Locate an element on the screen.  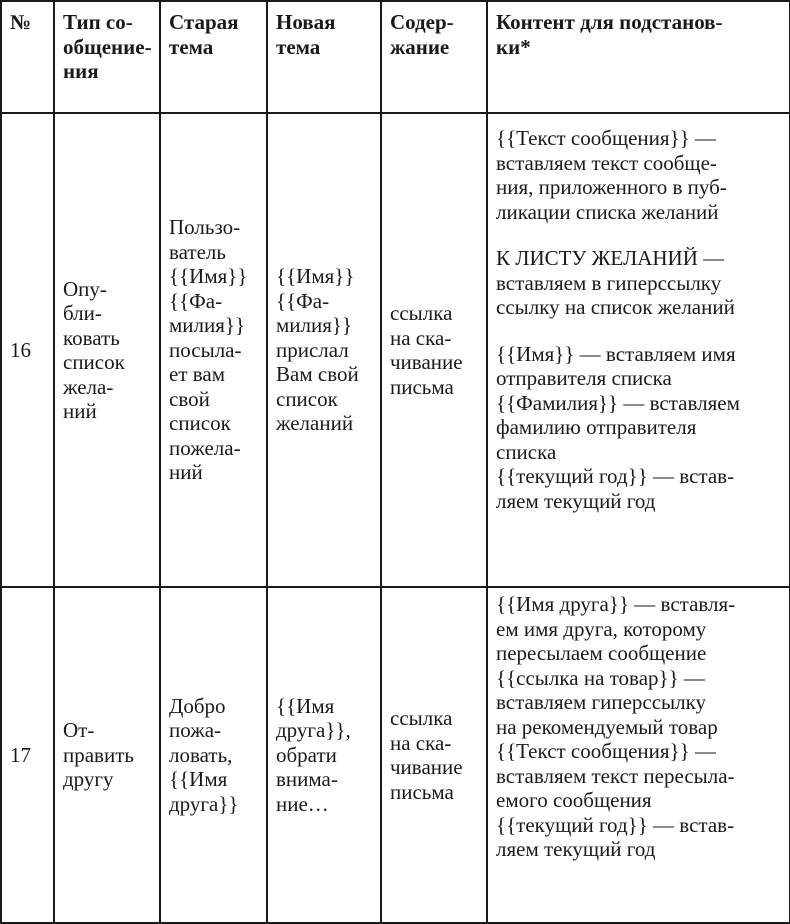
text-line: списка is located at coordinates (526, 451).